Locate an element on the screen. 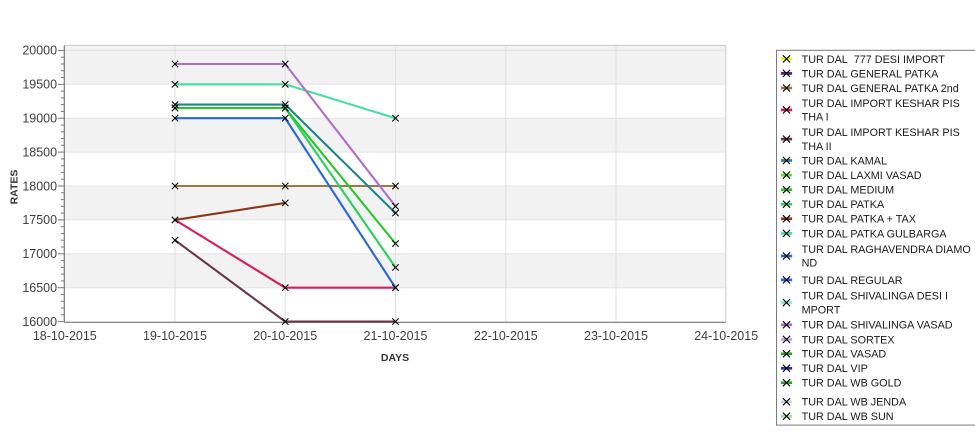 This screenshot has width=975, height=434. svg-text: 18000 is located at coordinates (39, 186).